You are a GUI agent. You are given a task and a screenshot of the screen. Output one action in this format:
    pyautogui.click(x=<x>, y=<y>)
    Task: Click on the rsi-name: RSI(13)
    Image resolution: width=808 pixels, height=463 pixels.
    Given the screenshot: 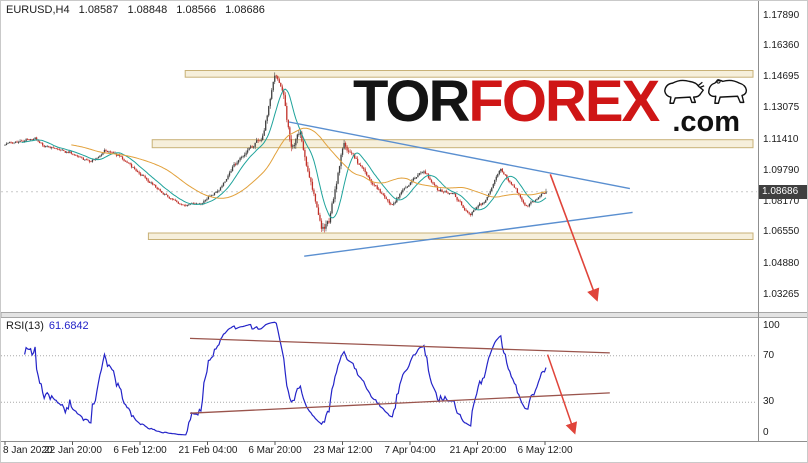 What is the action you would take?
    pyautogui.click(x=25, y=326)
    